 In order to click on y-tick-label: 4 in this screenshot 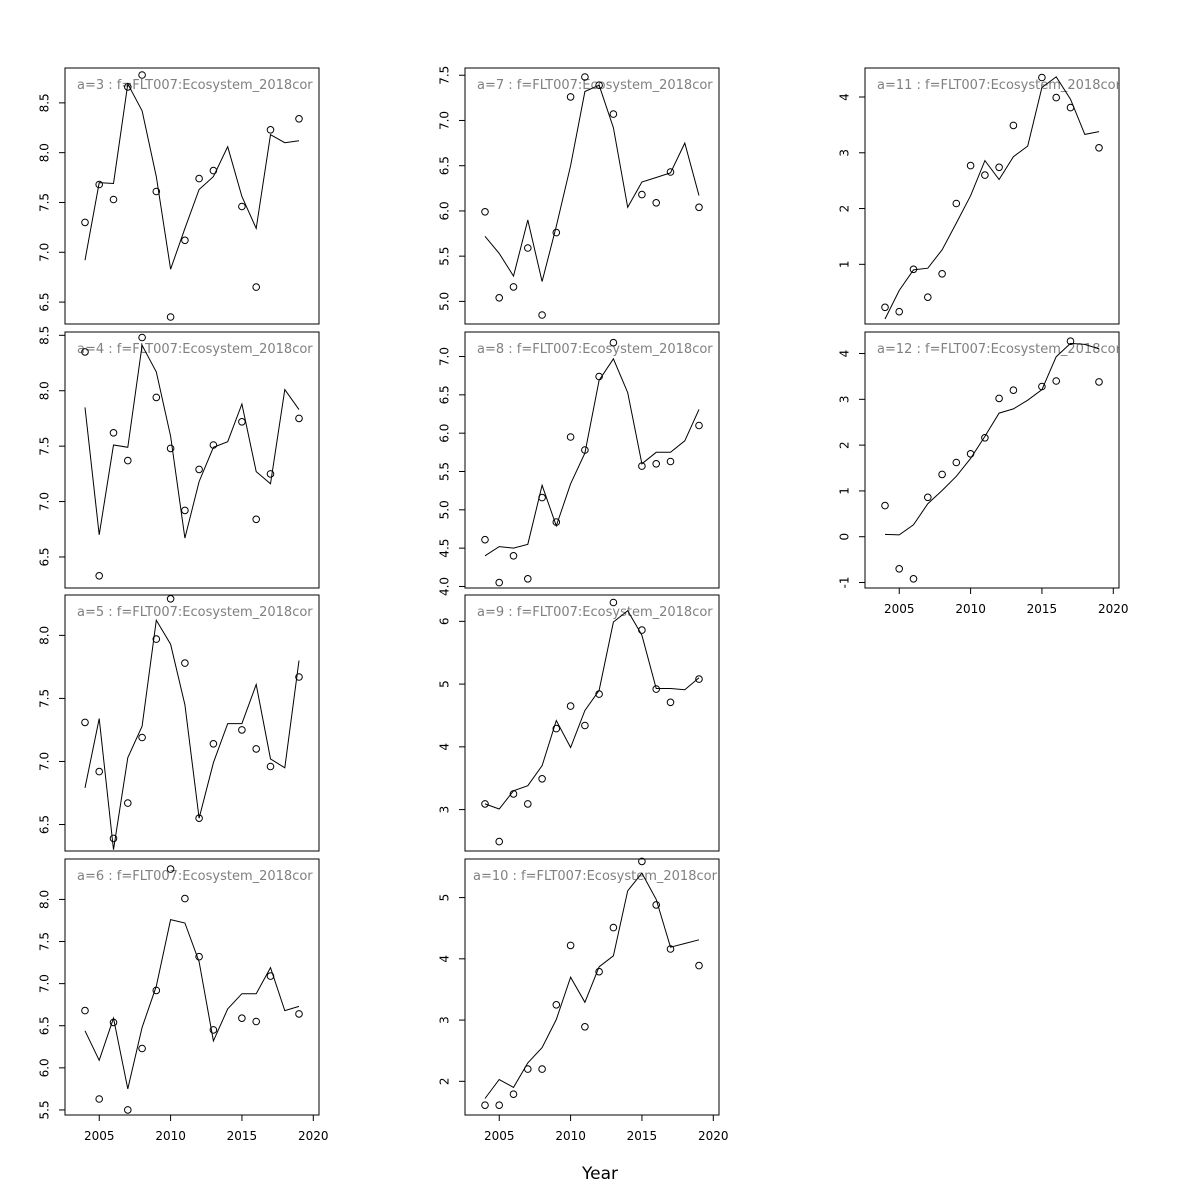, I will do `click(845, 97)`.